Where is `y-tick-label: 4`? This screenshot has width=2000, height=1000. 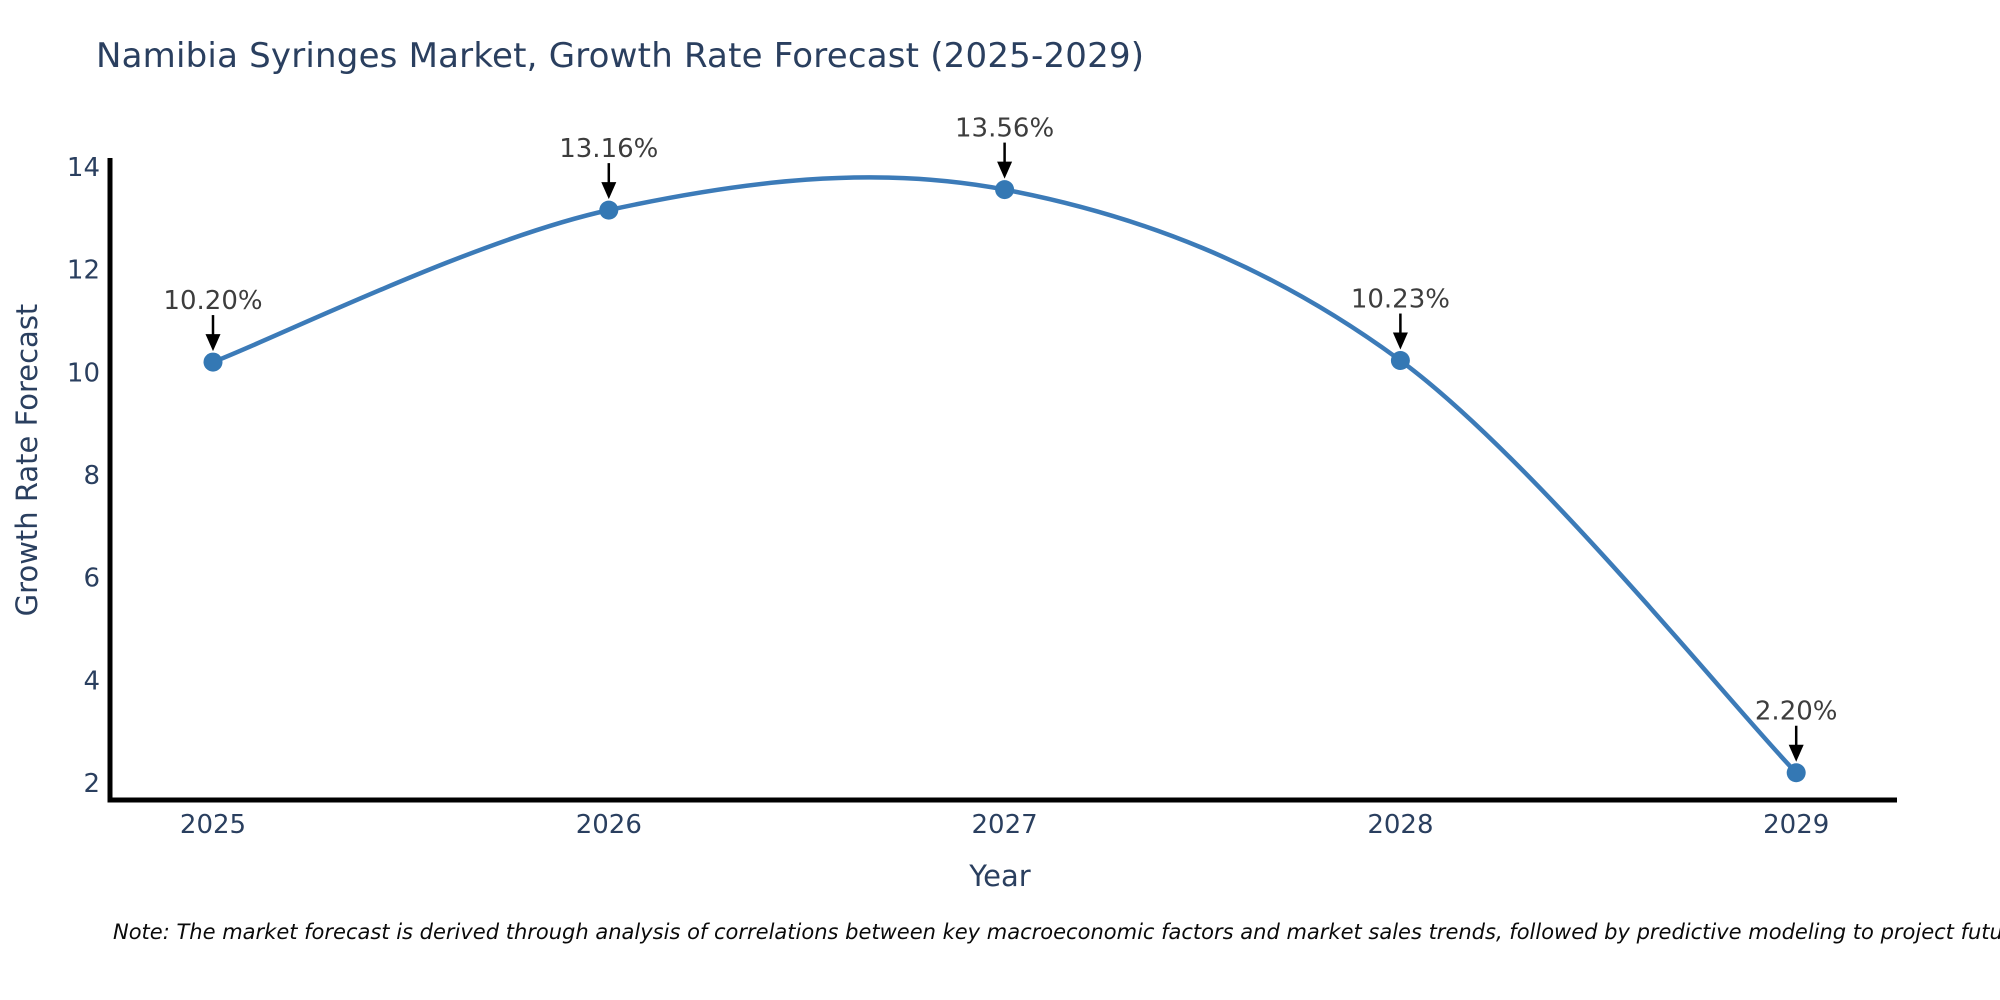 y-tick-label: 4 is located at coordinates (91, 681).